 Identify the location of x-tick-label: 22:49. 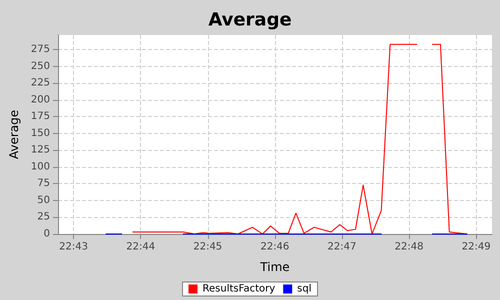
(476, 247).